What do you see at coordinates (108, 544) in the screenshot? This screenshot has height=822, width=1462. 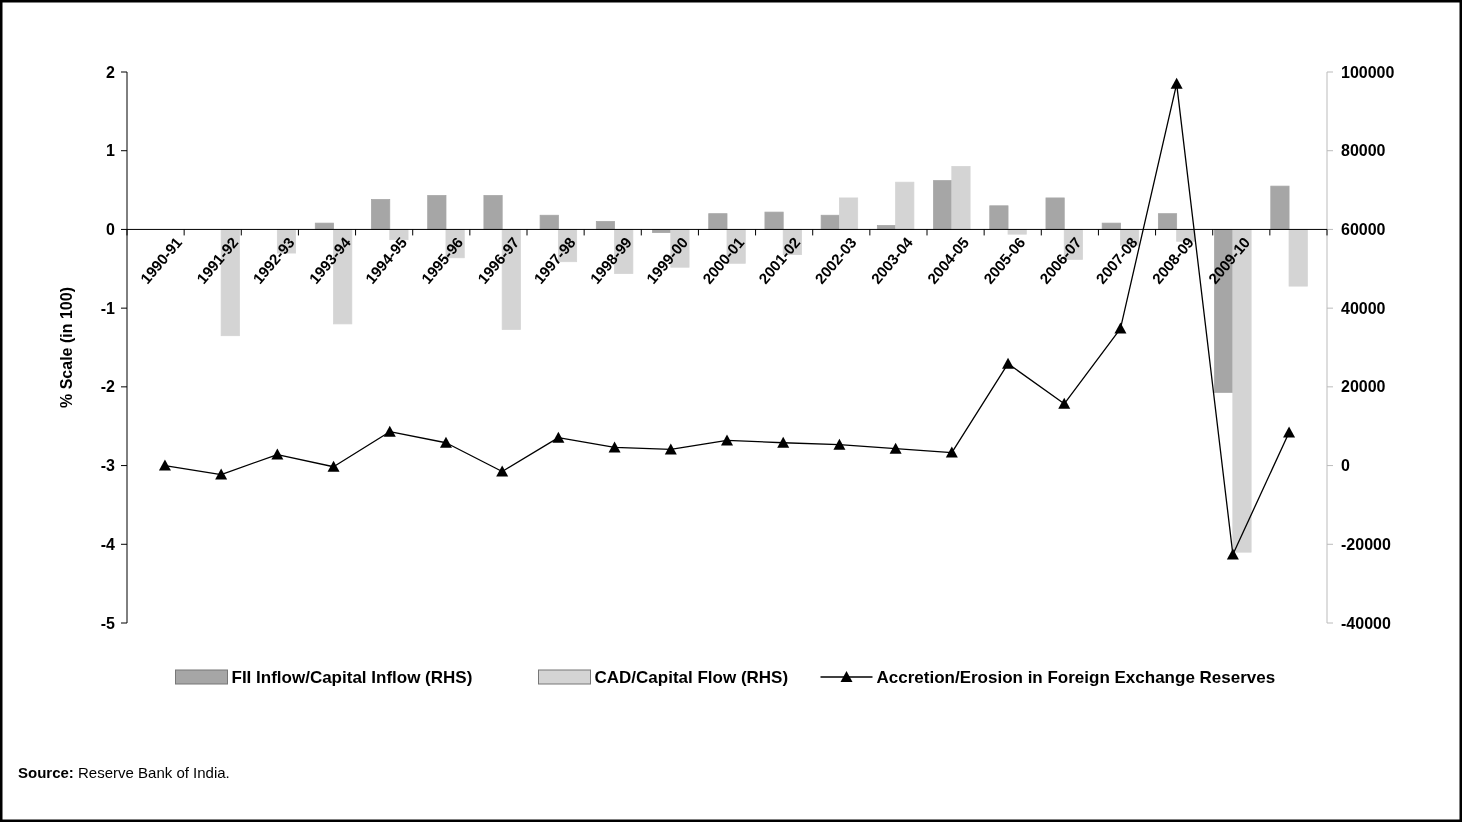 I see `y-tick-label: -4` at bounding box center [108, 544].